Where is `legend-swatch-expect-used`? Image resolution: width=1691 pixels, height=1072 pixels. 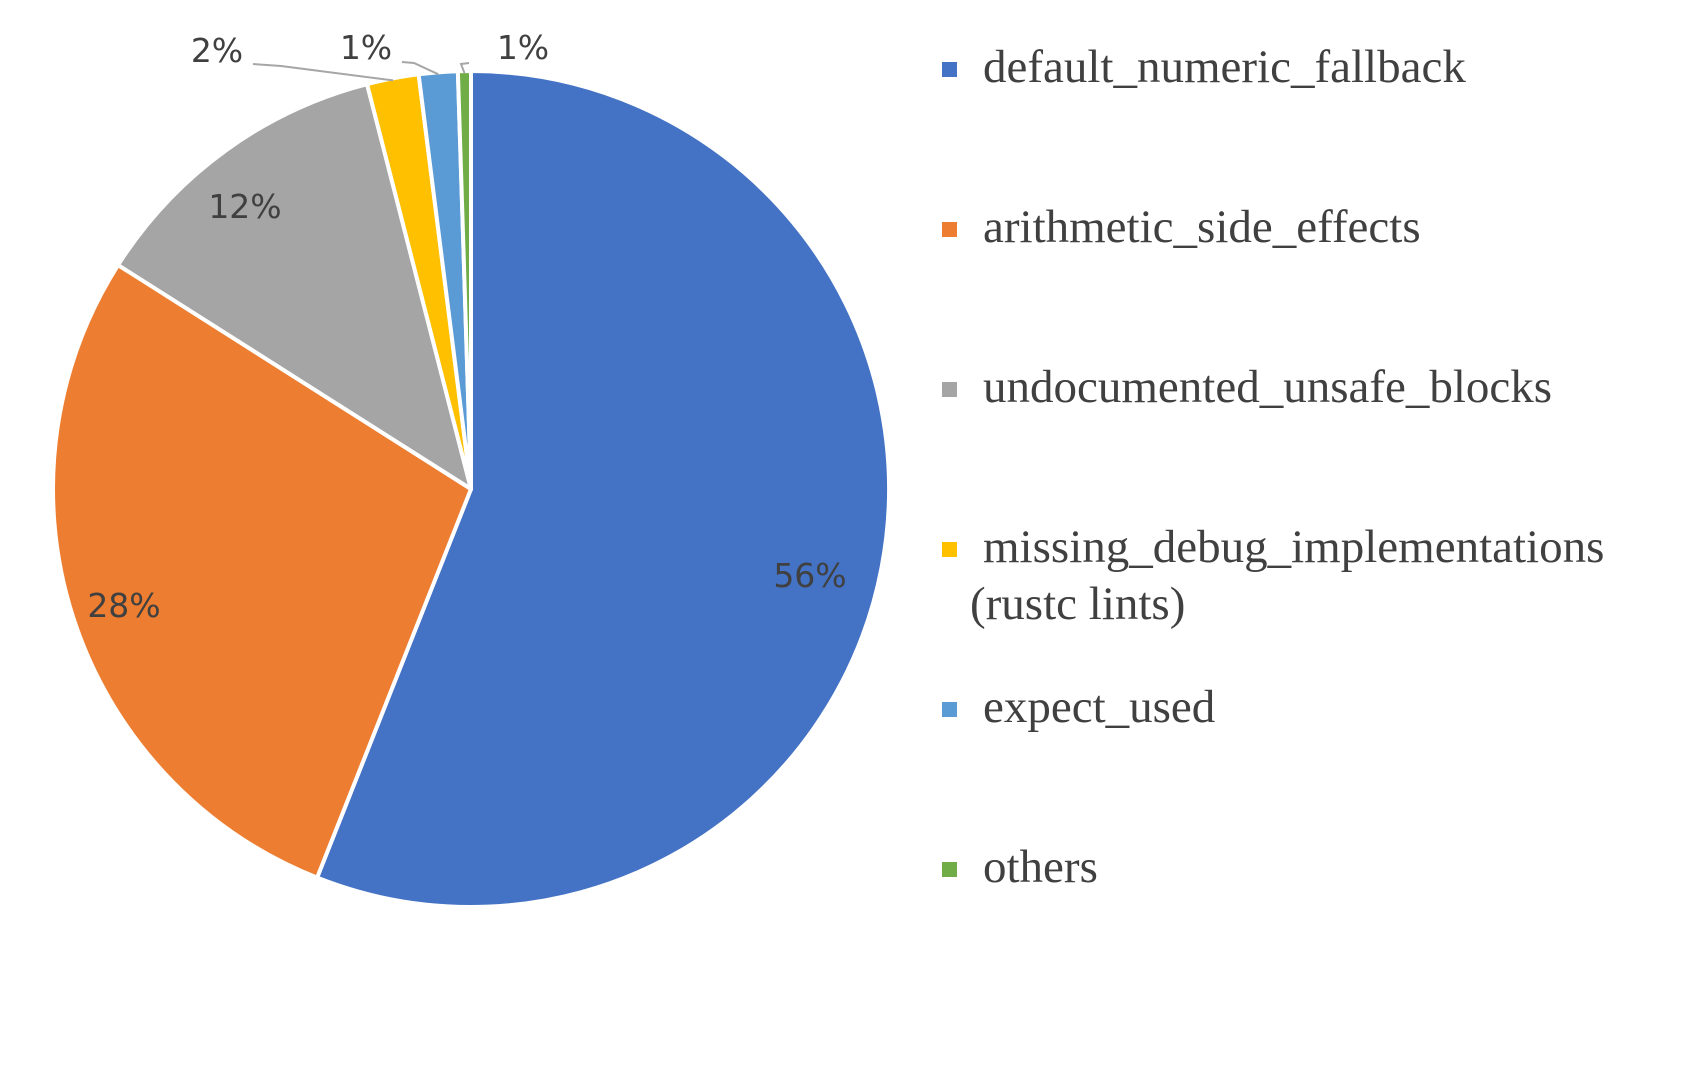 legend-swatch-expect-used is located at coordinates (949, 709).